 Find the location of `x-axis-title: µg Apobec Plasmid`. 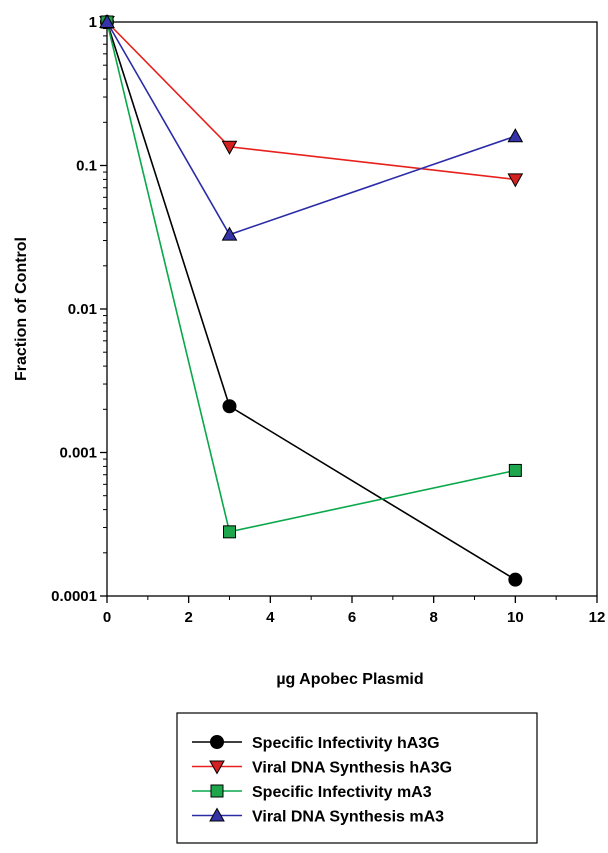

x-axis-title: µg Apobec Plasmid is located at coordinates (349, 679).